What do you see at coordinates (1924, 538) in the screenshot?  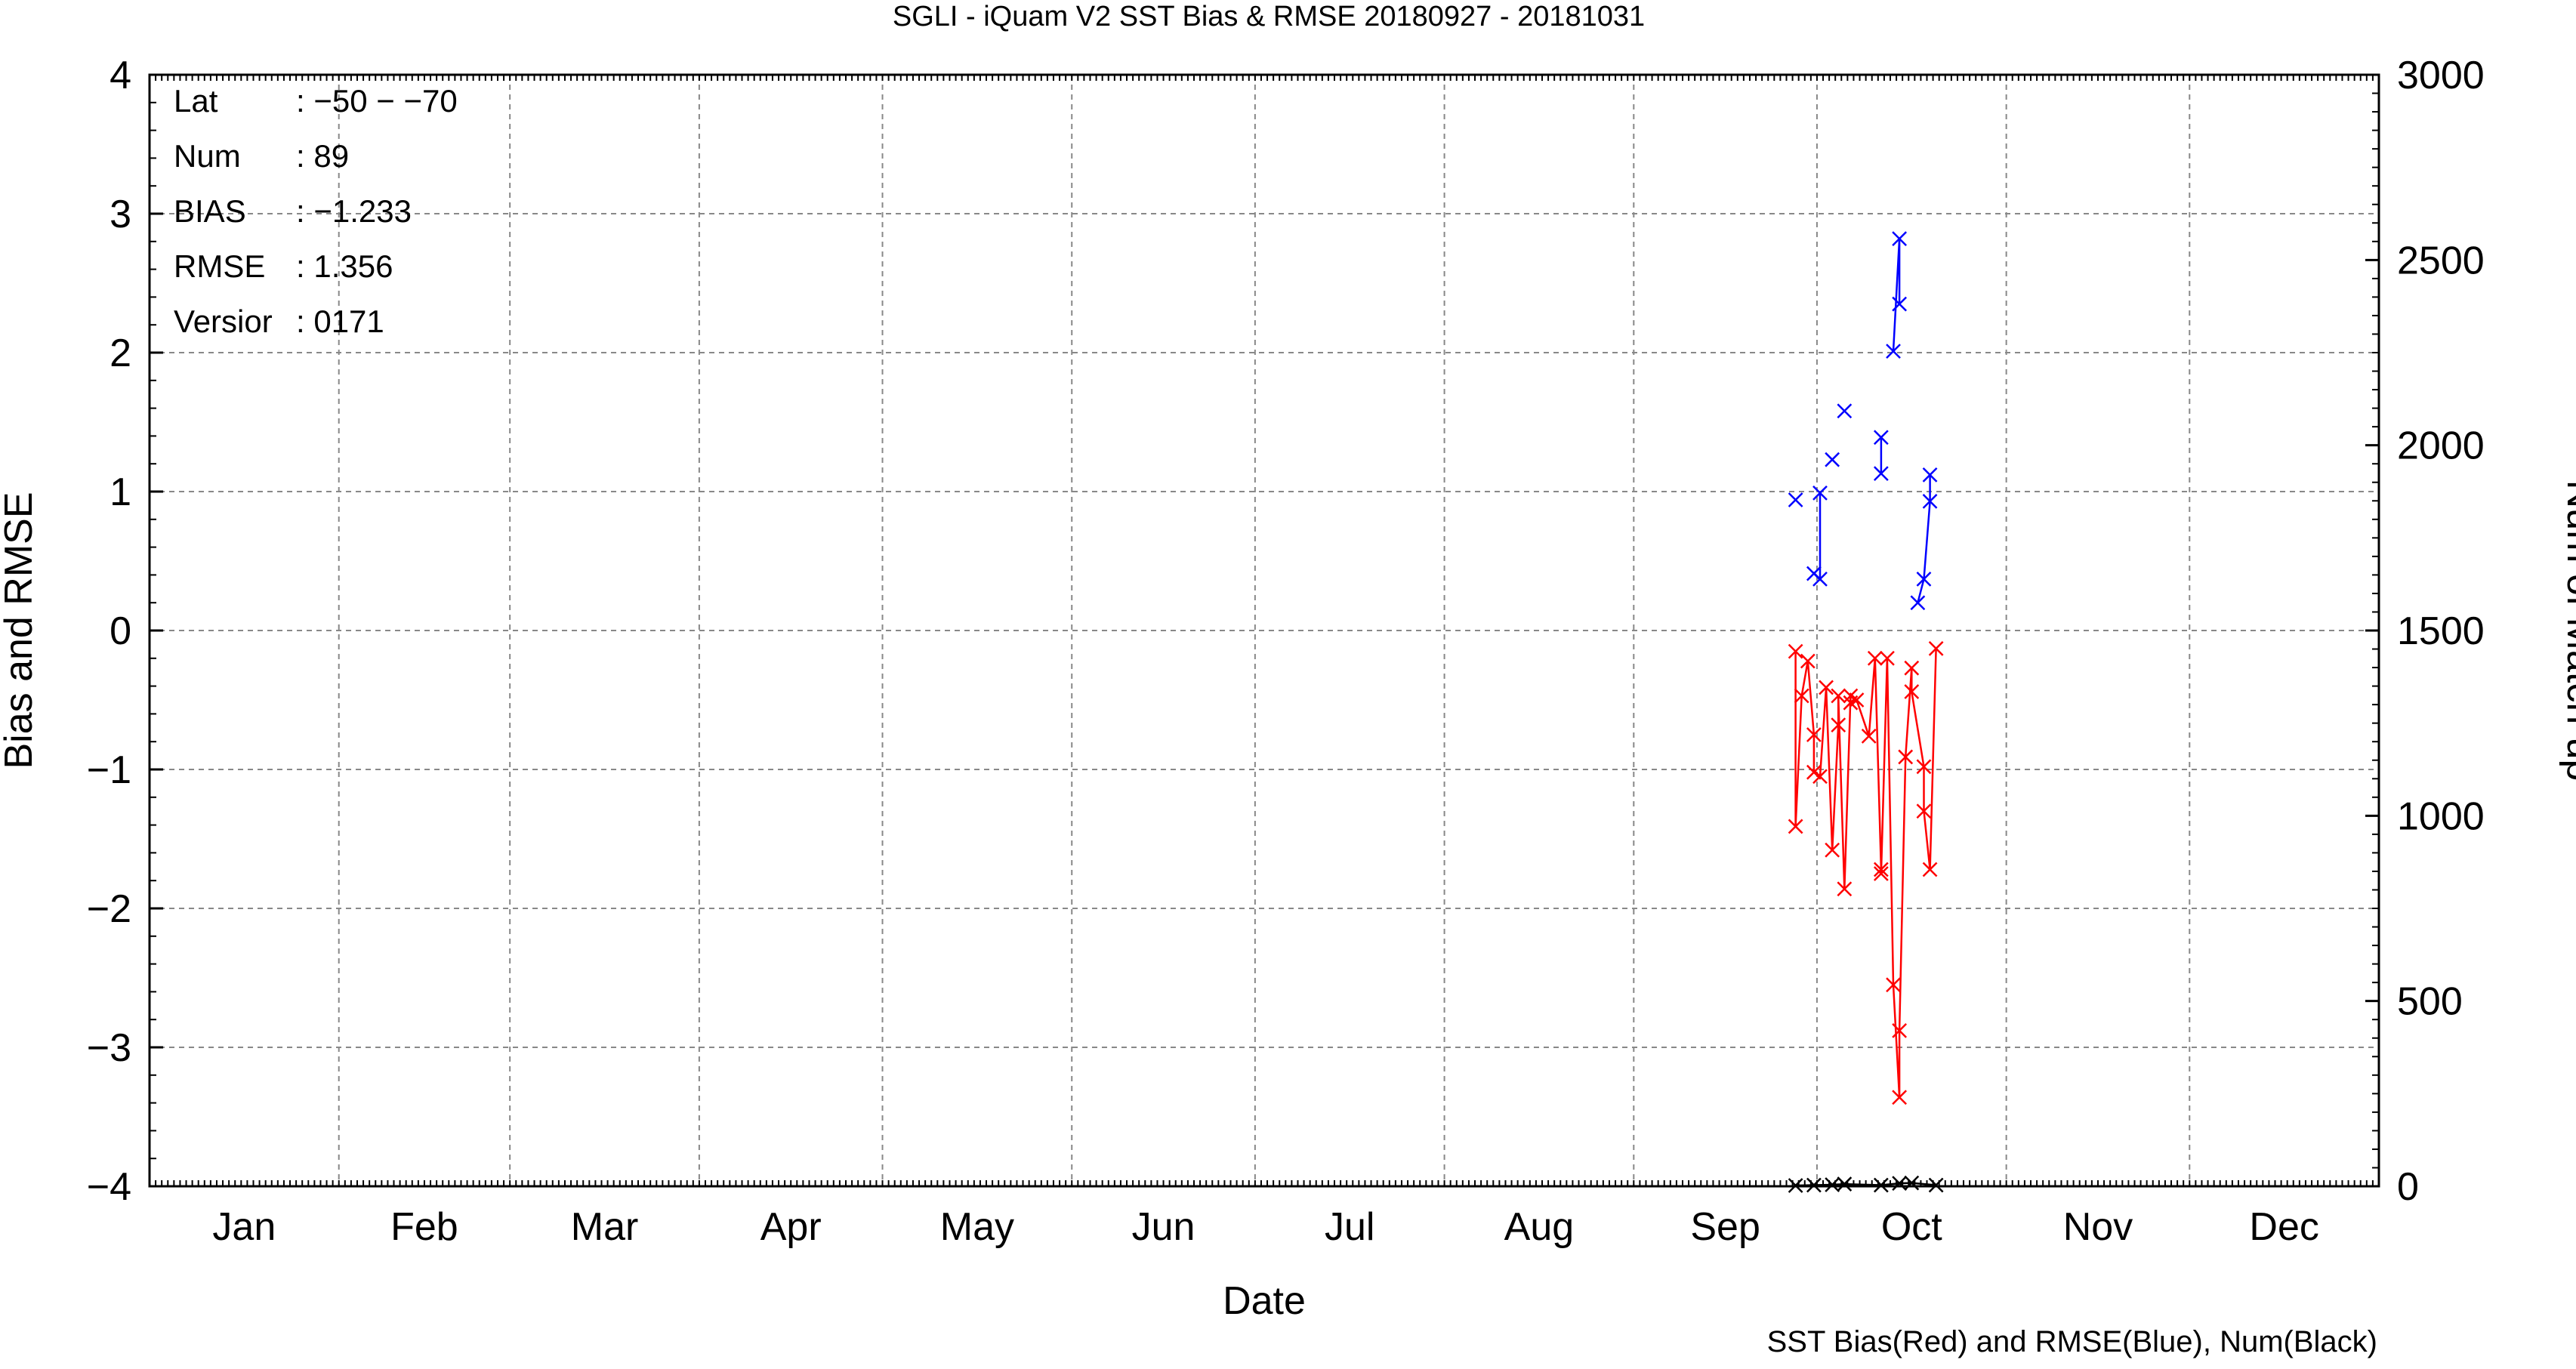 I see `rmse-line` at bounding box center [1924, 538].